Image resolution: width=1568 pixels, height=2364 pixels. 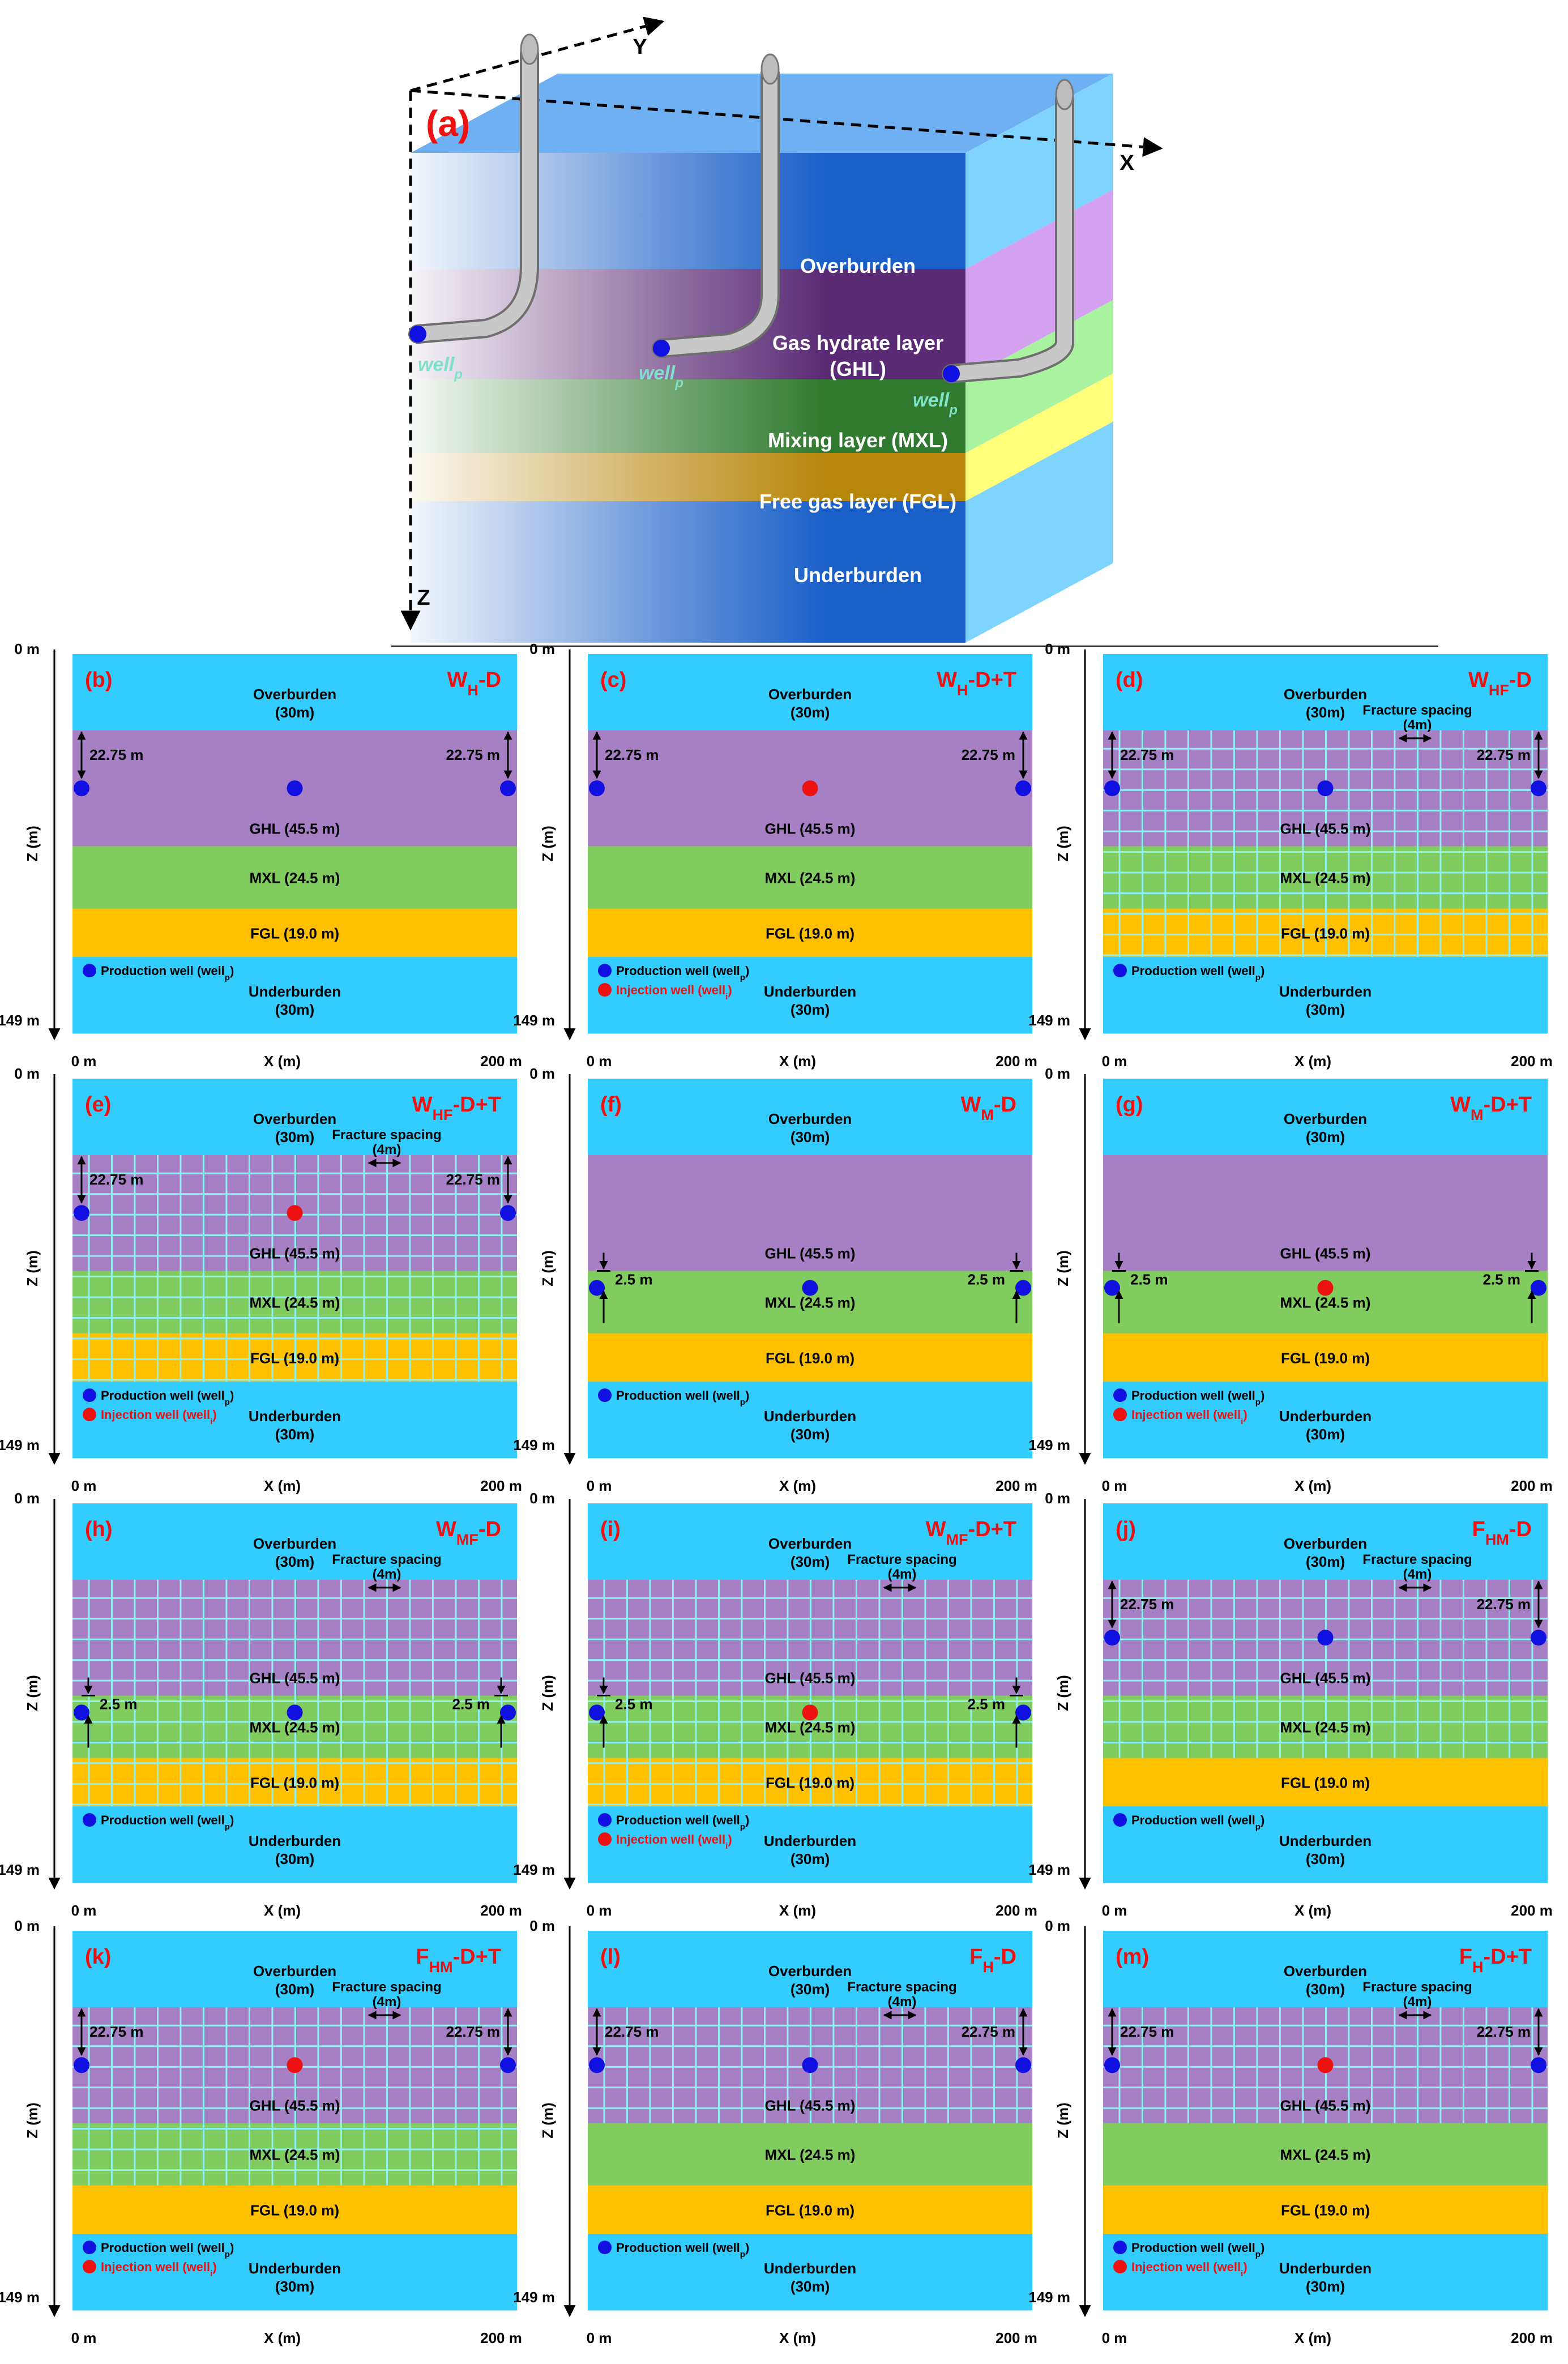 I want to click on injection-well-dot, so click(x=1325, y=1288).